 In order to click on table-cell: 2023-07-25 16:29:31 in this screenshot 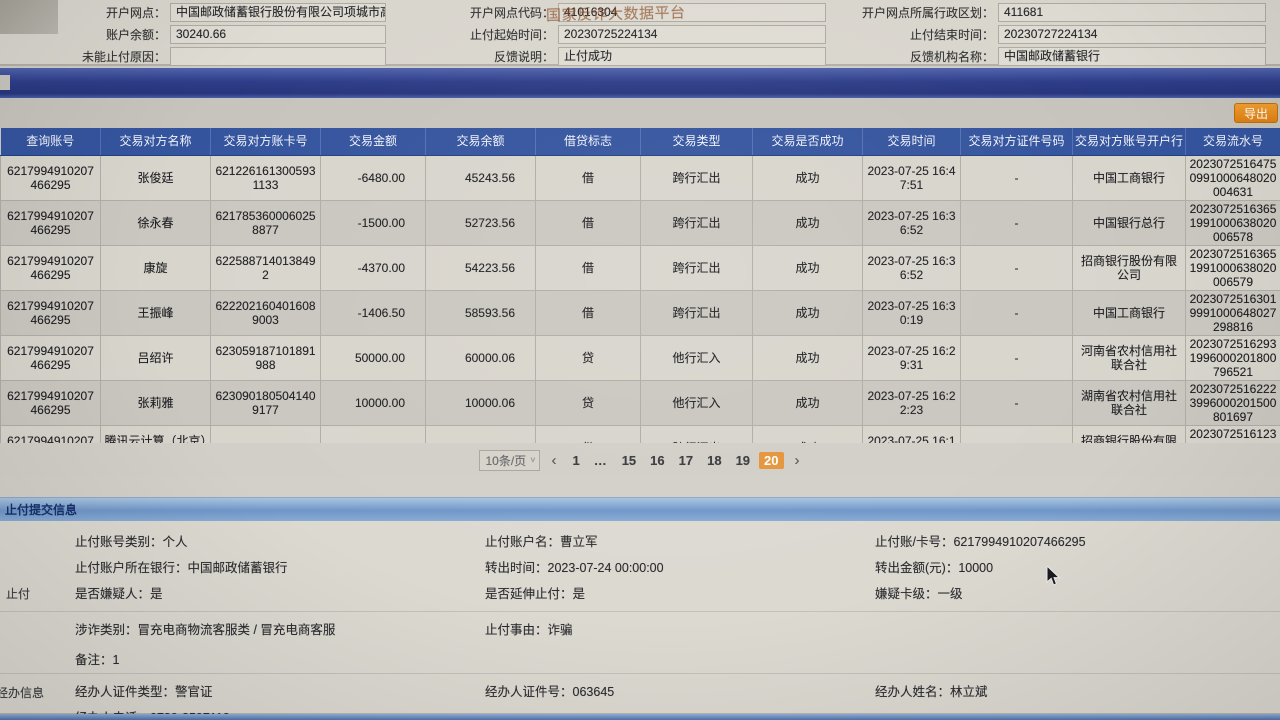, I will do `click(911, 357)`.